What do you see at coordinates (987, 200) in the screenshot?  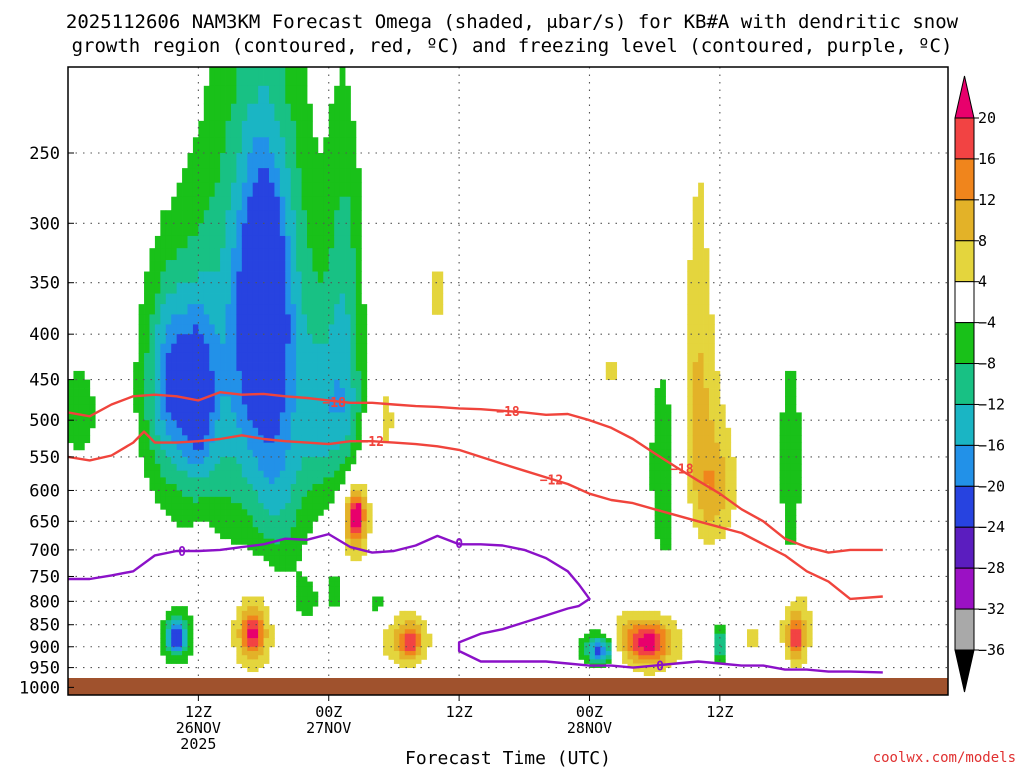 I see `colorbar-label: 12` at bounding box center [987, 200].